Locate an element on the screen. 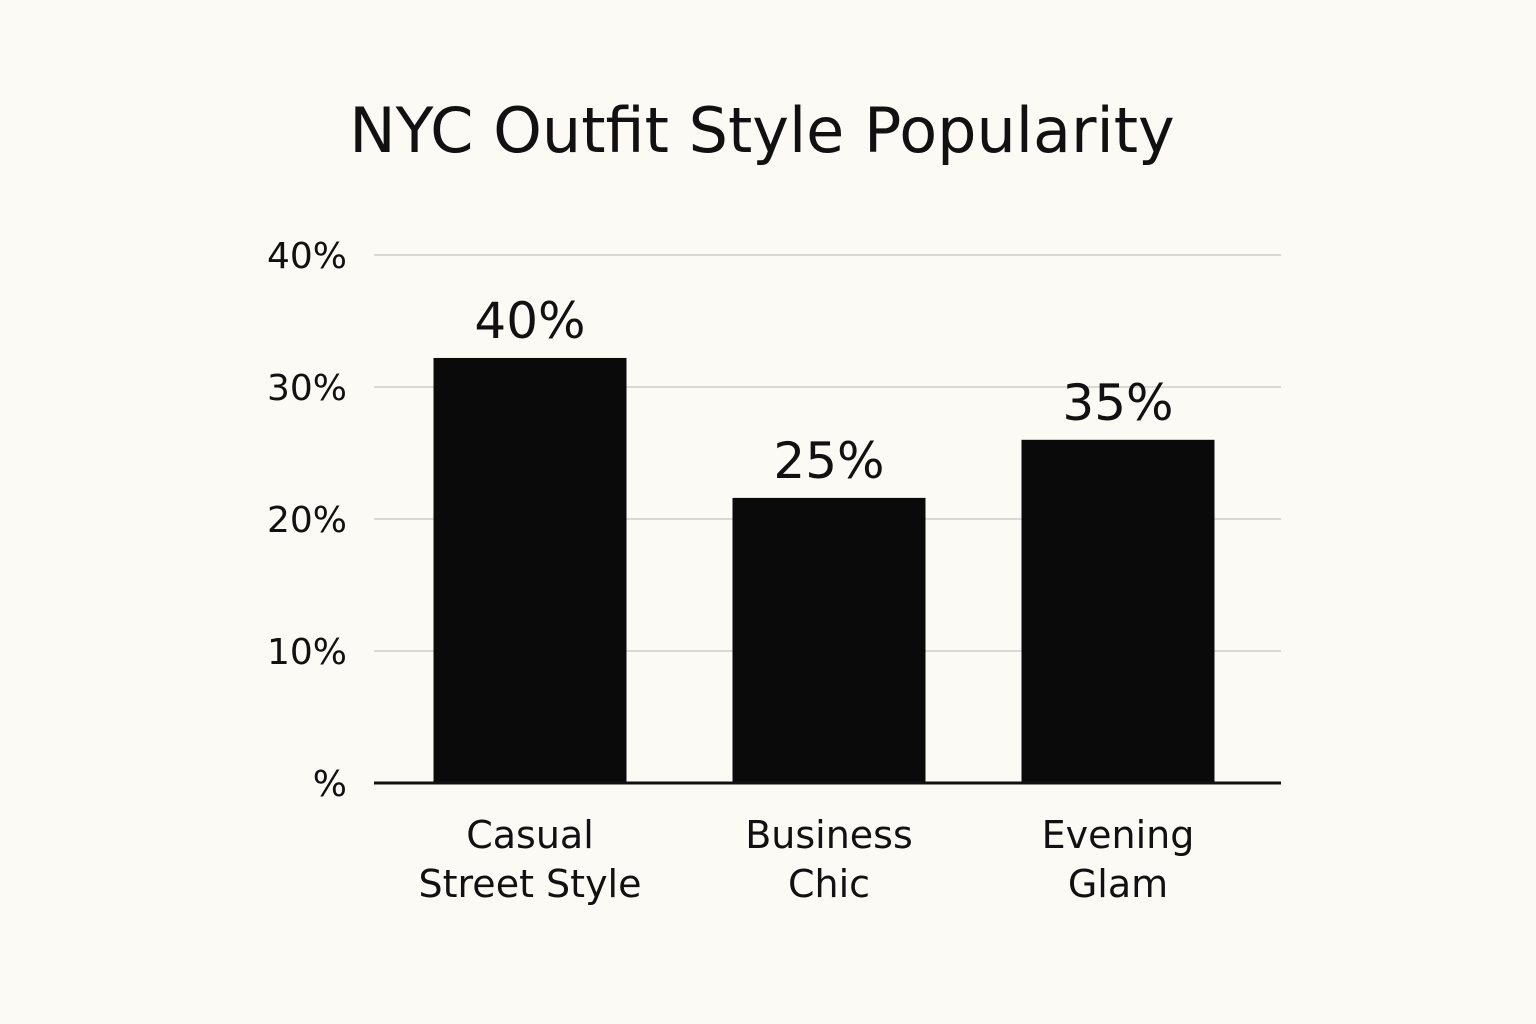  y-tick-label: 10% is located at coordinates (307, 652).